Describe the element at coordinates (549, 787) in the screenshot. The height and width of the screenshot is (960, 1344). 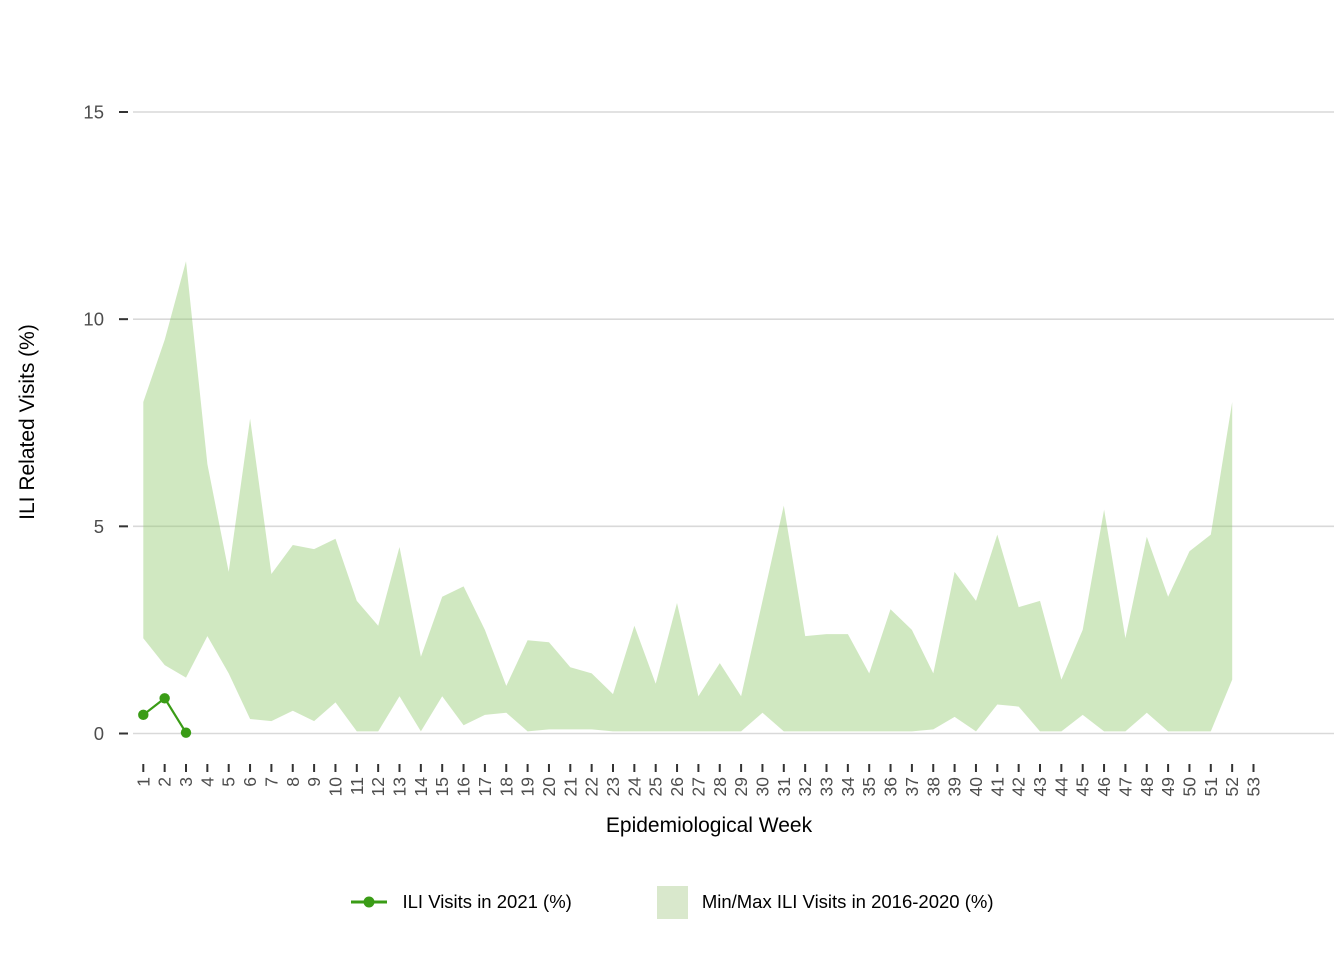
I see `x-tick-label: 20` at that location.